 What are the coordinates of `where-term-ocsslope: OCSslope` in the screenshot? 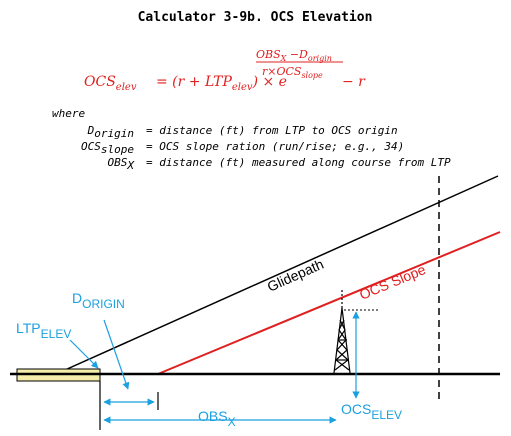 It's located at (107, 148).